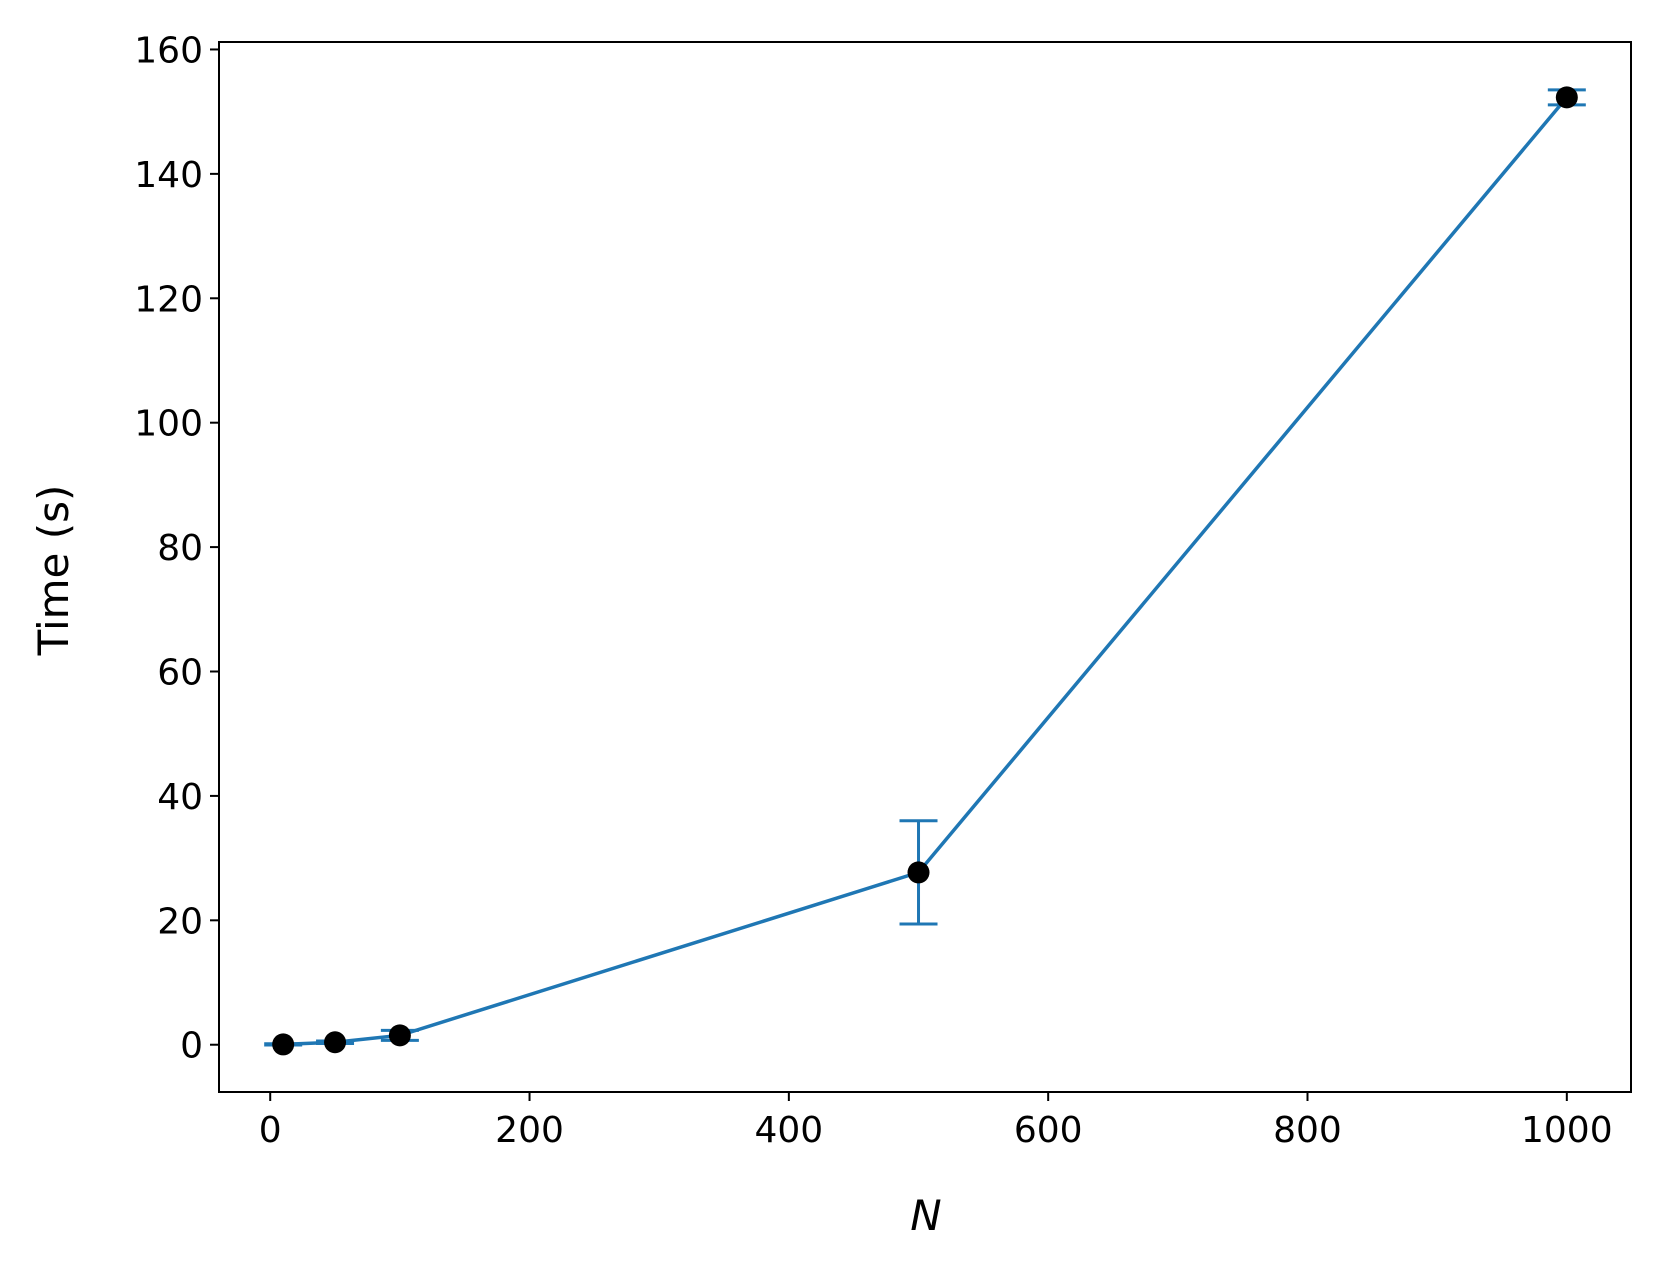  What do you see at coordinates (191, 1046) in the screenshot?
I see `y-tick-label: 0` at bounding box center [191, 1046].